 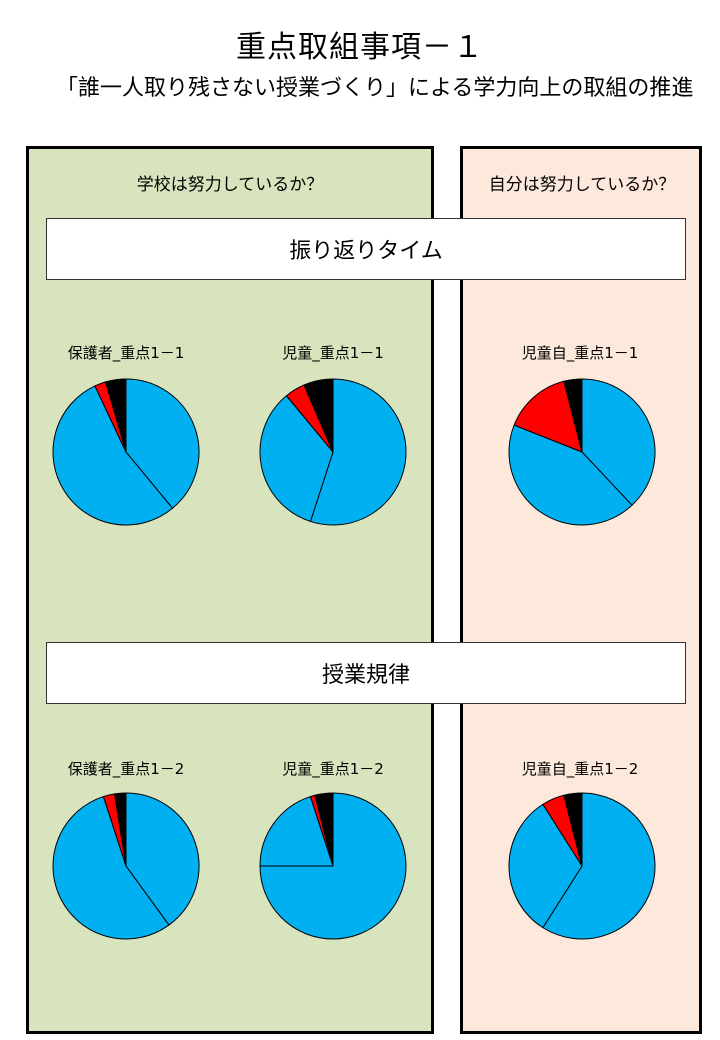 I want to click on chart-title-child-1-1: 児童_重点1－1, so click(x=333, y=353).